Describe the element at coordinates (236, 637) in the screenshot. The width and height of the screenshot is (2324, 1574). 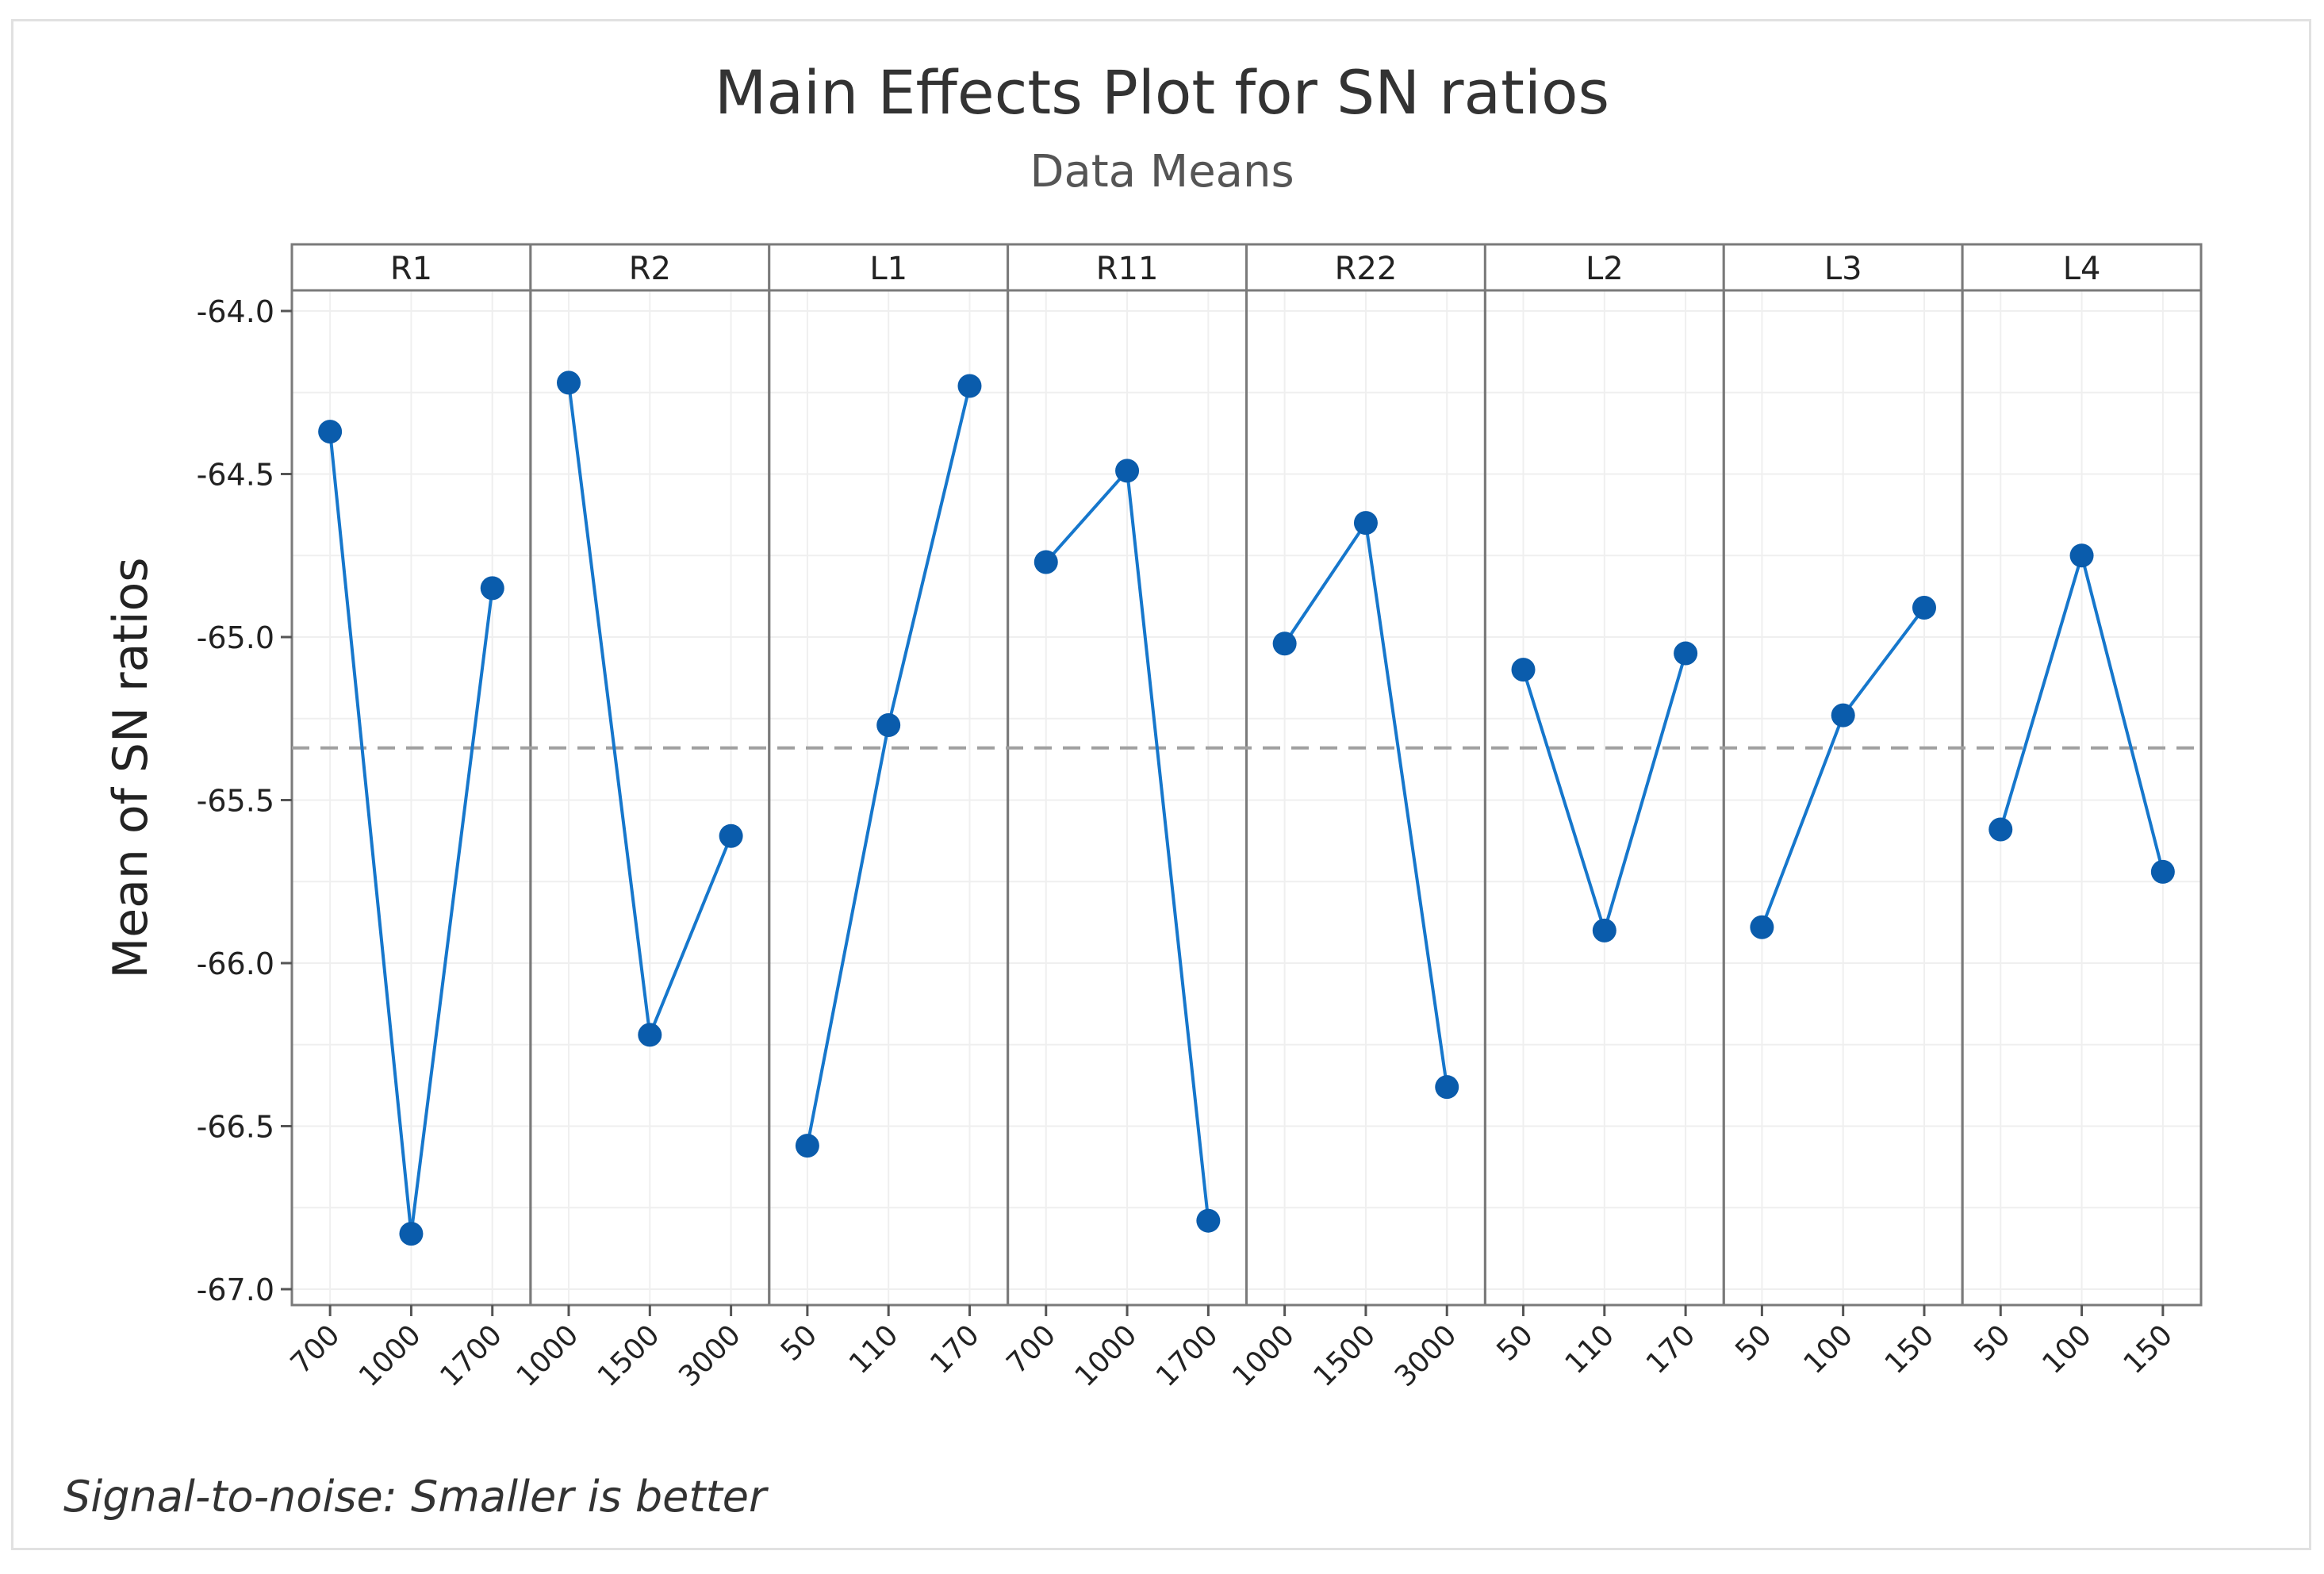
I see `y-tick-label: -65.0` at that location.